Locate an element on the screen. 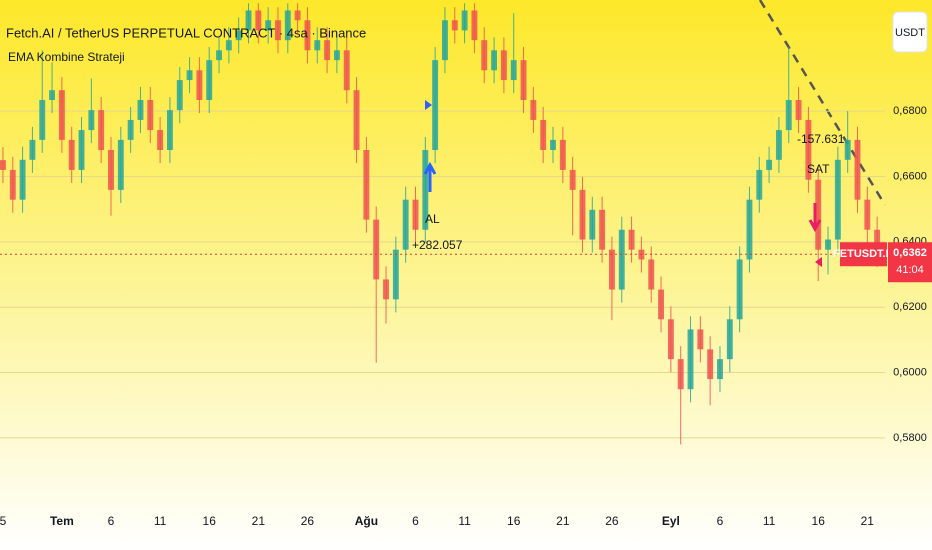 The image size is (932, 550). last-price-box is located at coordinates (910, 262).